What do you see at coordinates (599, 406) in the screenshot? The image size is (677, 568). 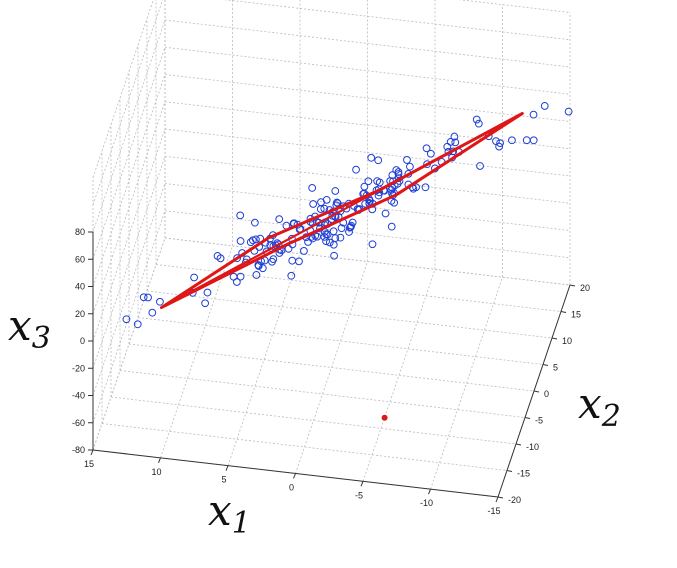 I see `x2-axis-label: x2` at bounding box center [599, 406].